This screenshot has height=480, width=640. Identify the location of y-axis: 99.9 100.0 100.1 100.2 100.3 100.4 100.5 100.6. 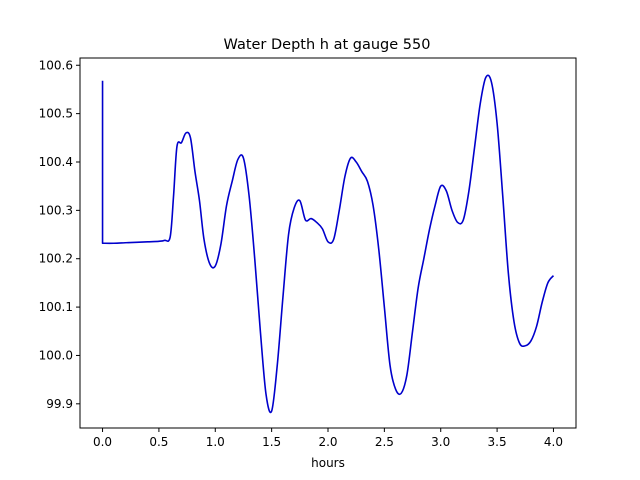
(59, 234).